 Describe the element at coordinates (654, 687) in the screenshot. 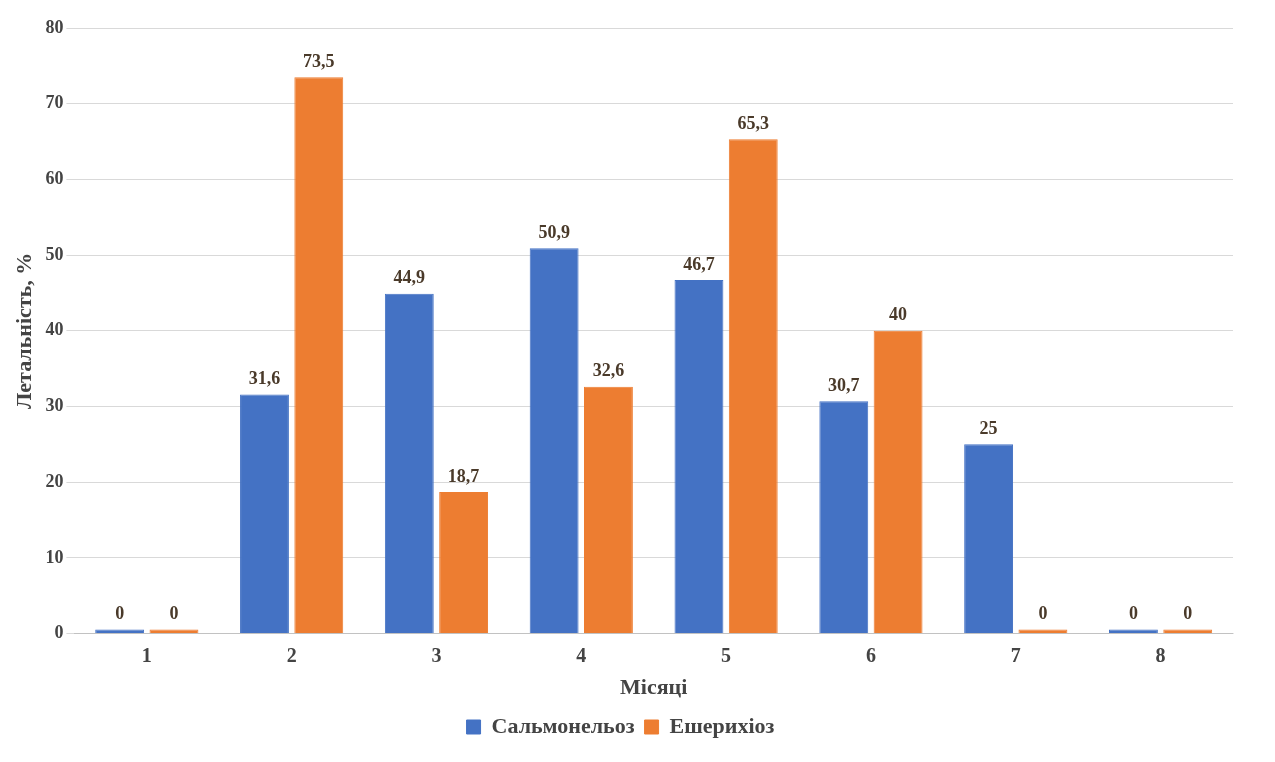

I see `x-axis-title: Місяці` at that location.